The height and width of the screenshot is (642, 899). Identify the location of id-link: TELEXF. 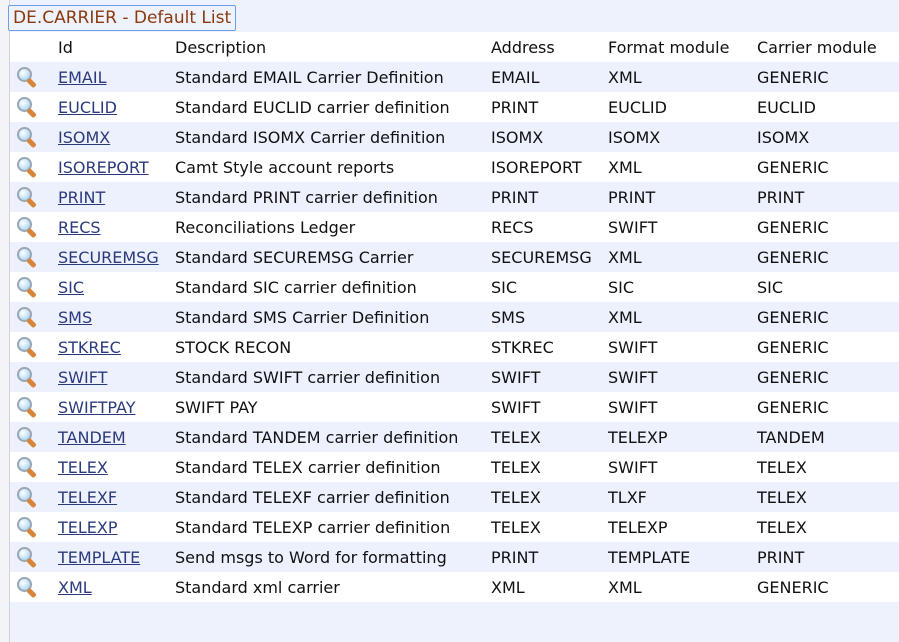
(88, 497).